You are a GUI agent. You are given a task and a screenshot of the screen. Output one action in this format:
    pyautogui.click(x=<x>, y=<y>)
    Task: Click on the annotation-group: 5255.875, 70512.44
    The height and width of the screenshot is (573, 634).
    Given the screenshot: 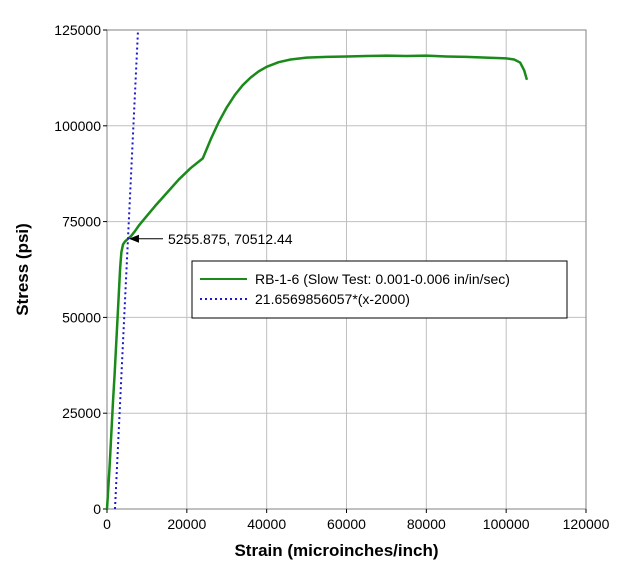 What is the action you would take?
    pyautogui.click(x=210, y=239)
    